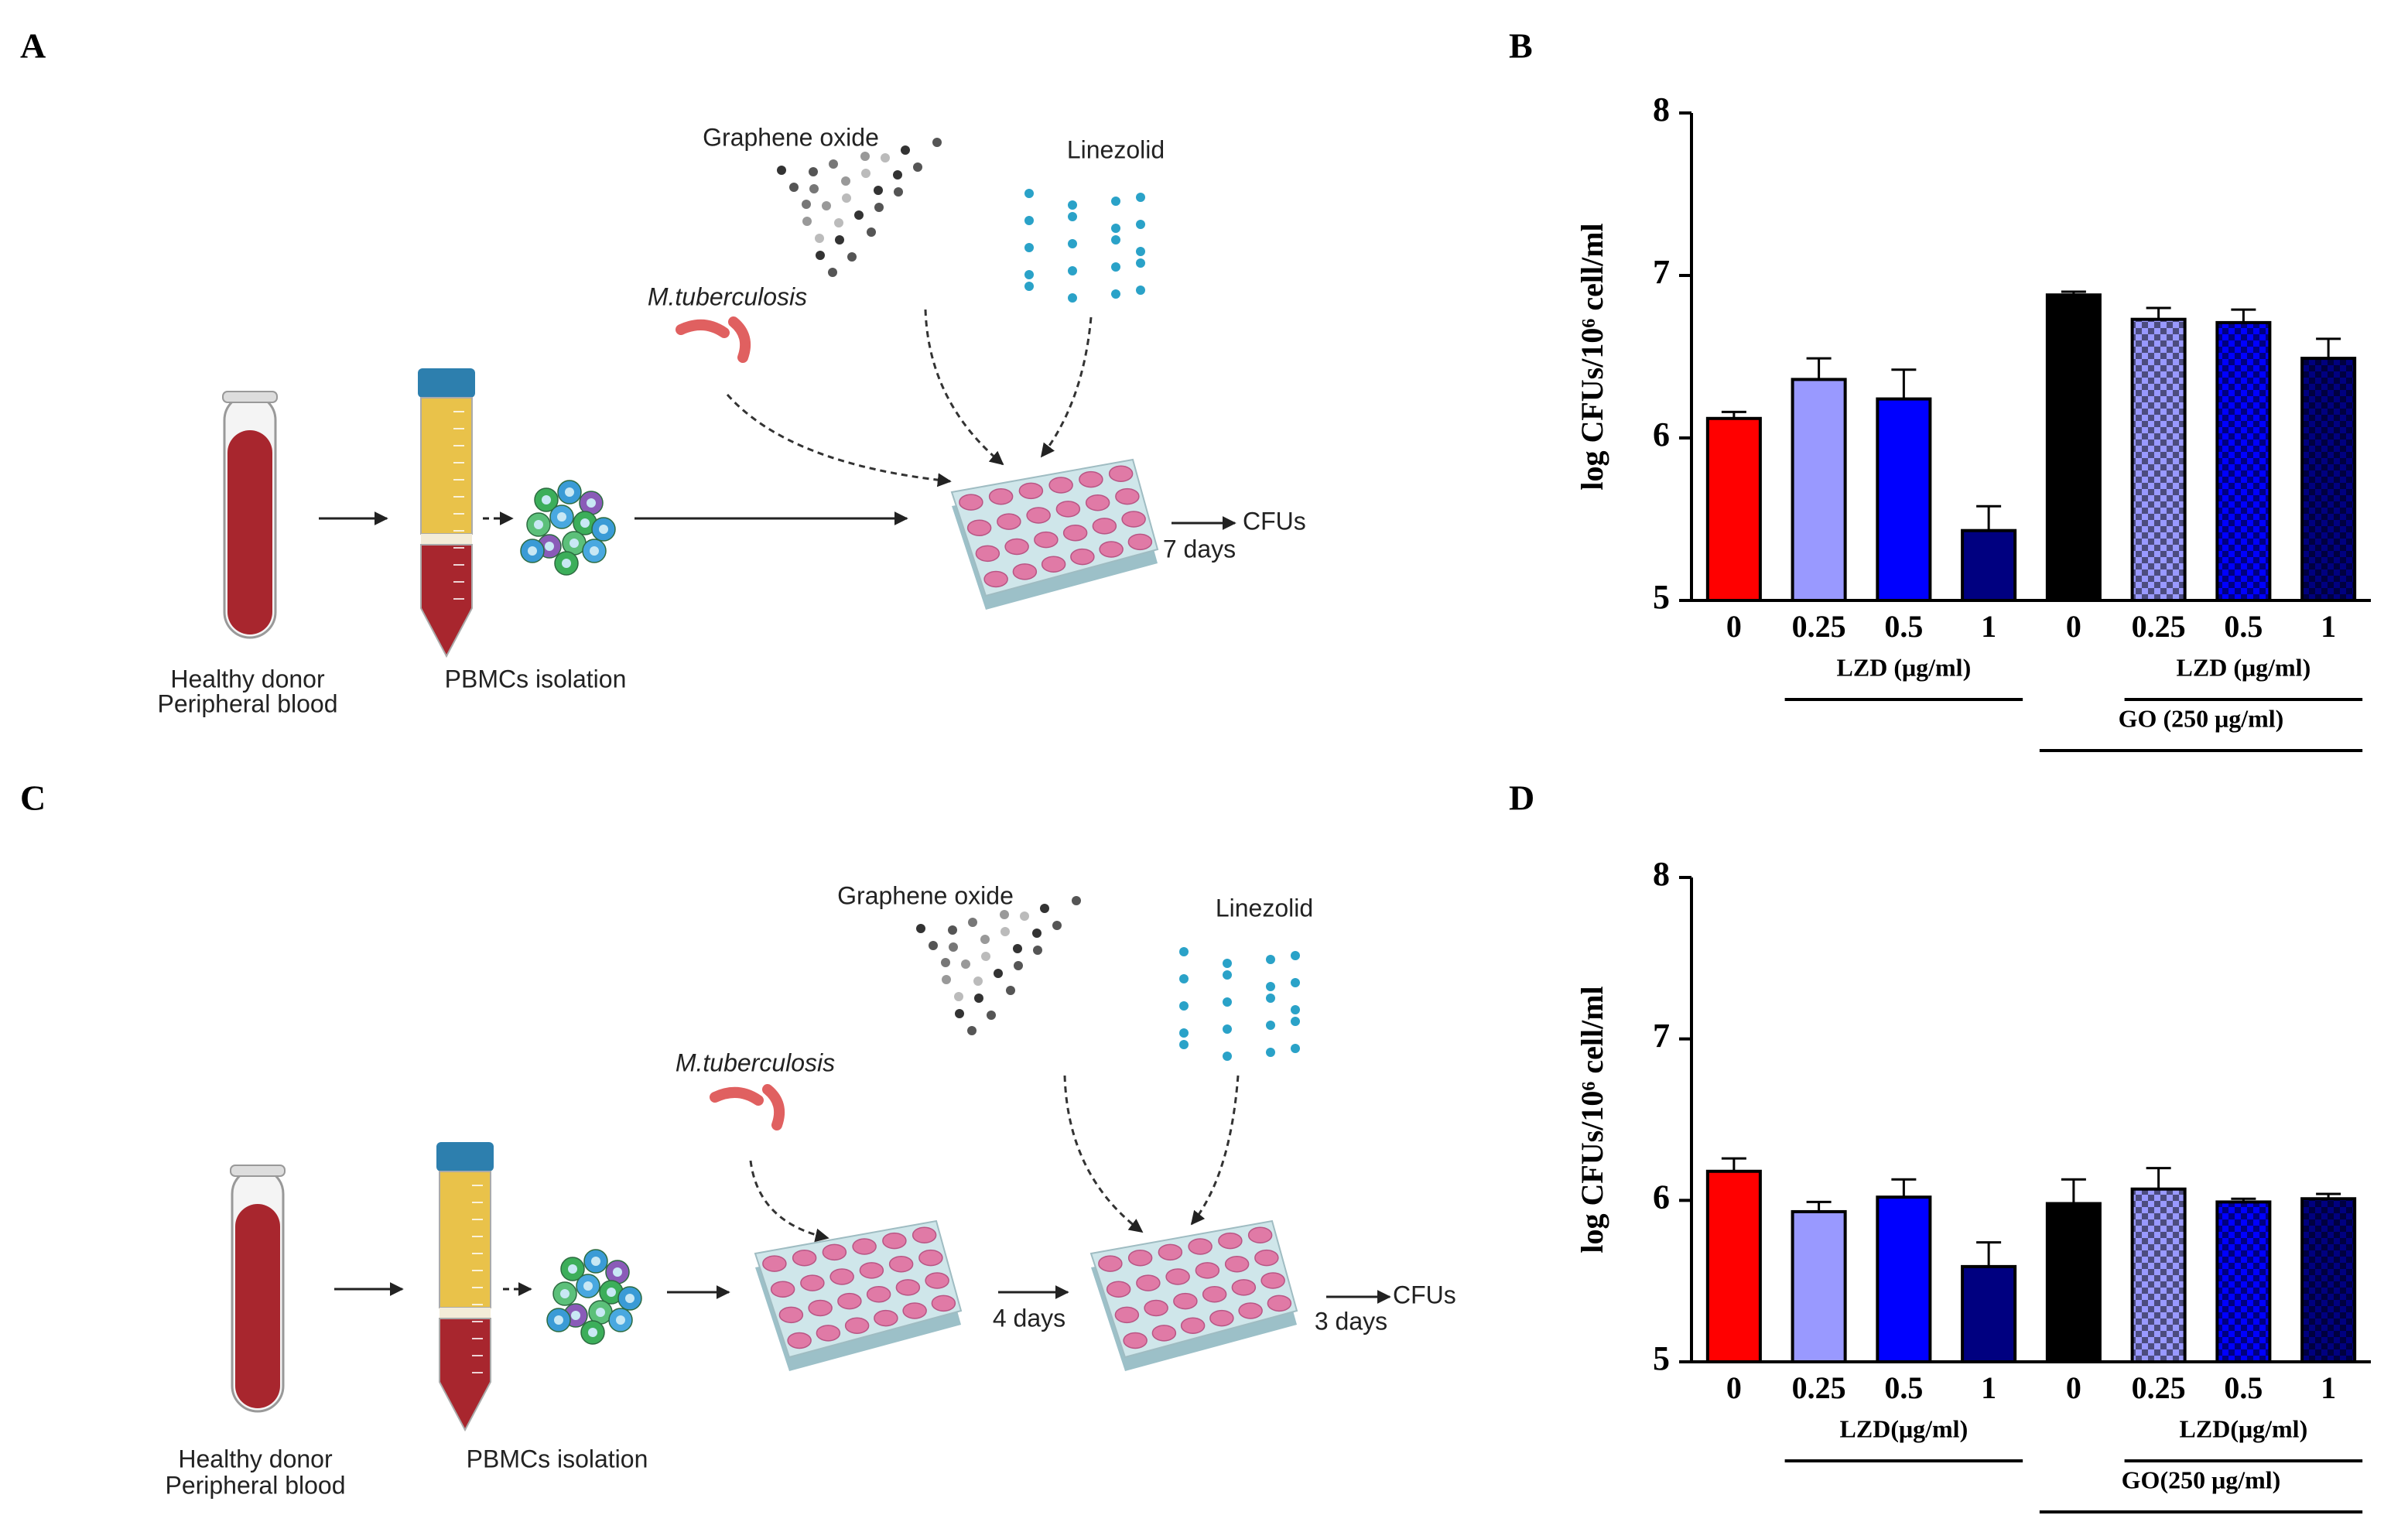  I want to click on isolation-label: PBMCs isolation, so click(557, 1458).